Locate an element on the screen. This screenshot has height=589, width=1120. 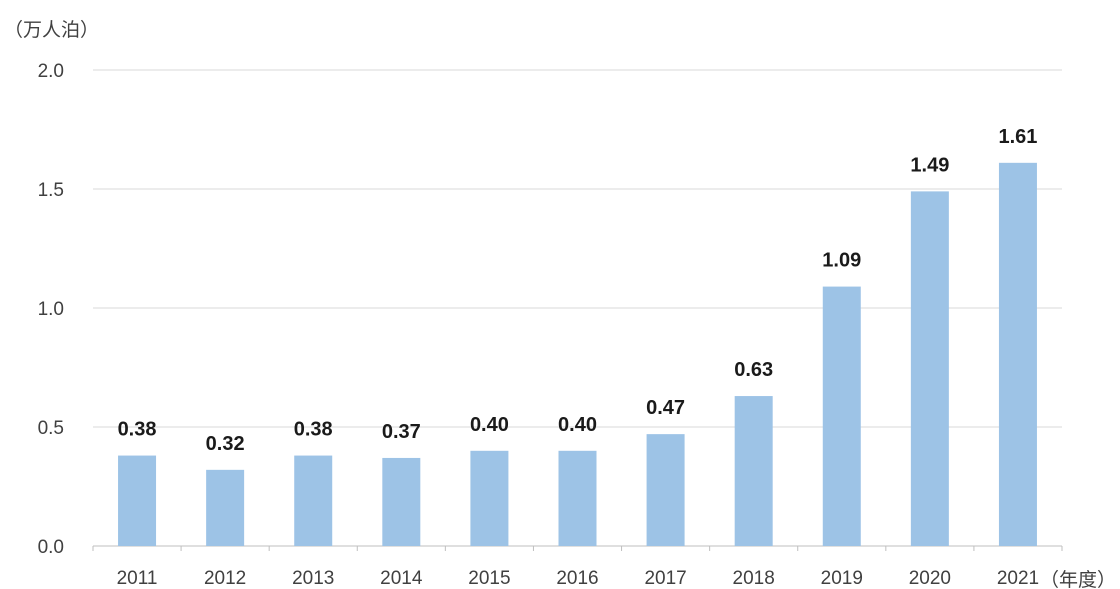
x-axis-unit-label: （年度） is located at coordinates (1078, 579).